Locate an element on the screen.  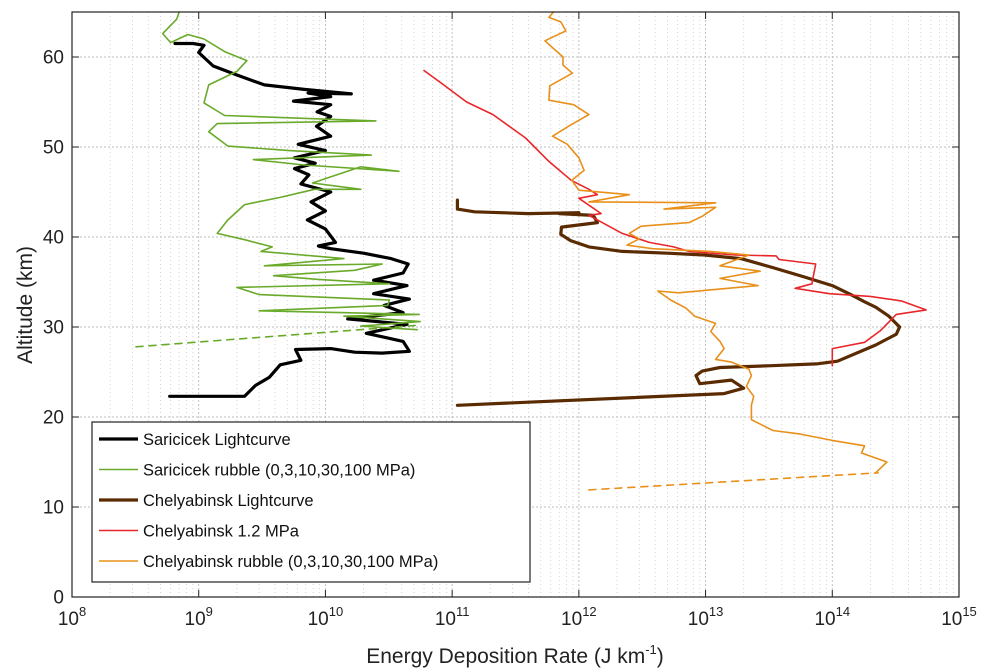
y-tick-label: 0 is located at coordinates (58, 598).